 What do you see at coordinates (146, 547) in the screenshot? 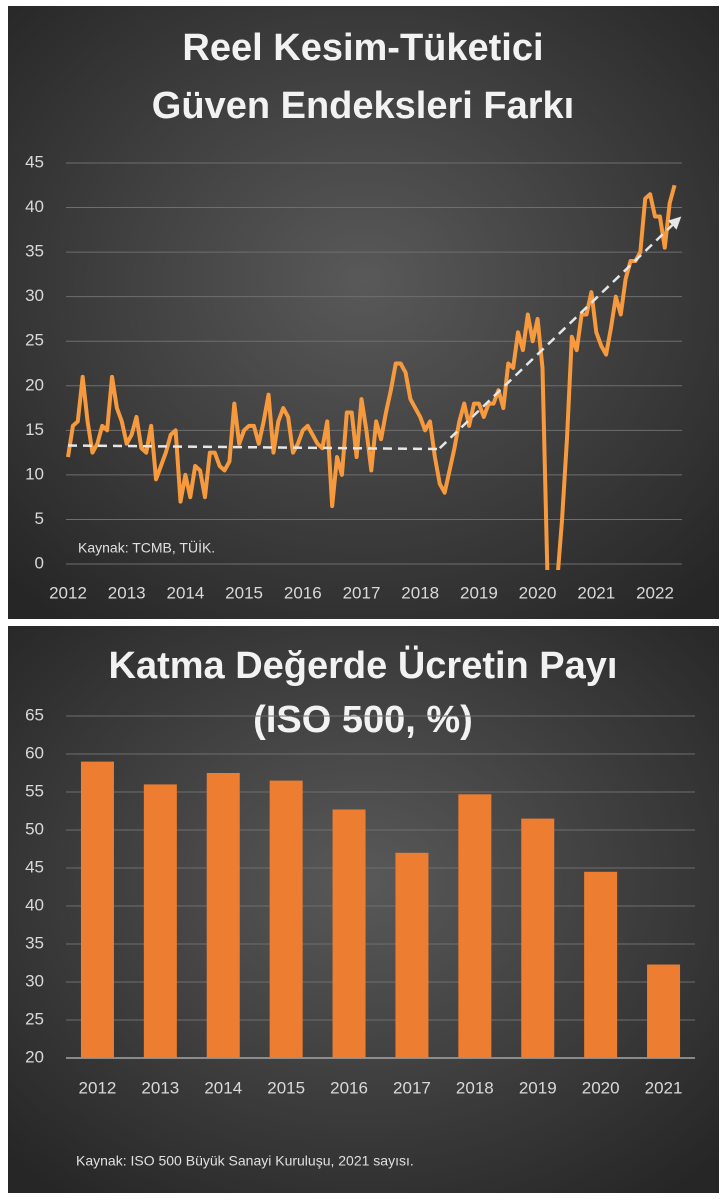
I see `source: Kaynak: TCMB, TÜİK.` at bounding box center [146, 547].